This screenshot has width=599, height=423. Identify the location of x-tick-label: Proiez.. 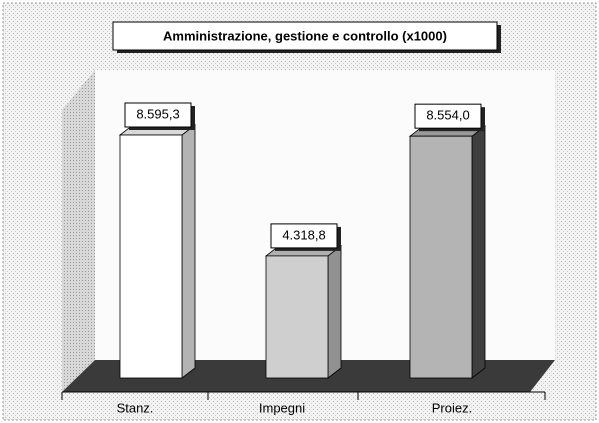
(452, 407).